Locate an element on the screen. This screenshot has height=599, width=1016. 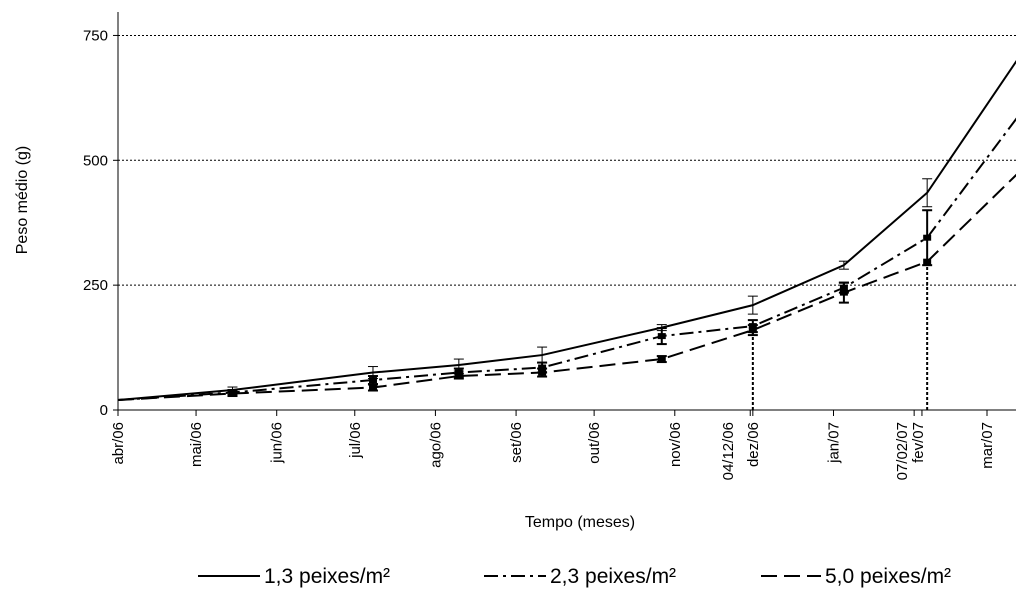
x-tick-label: mai/06 is located at coordinates (196, 444).